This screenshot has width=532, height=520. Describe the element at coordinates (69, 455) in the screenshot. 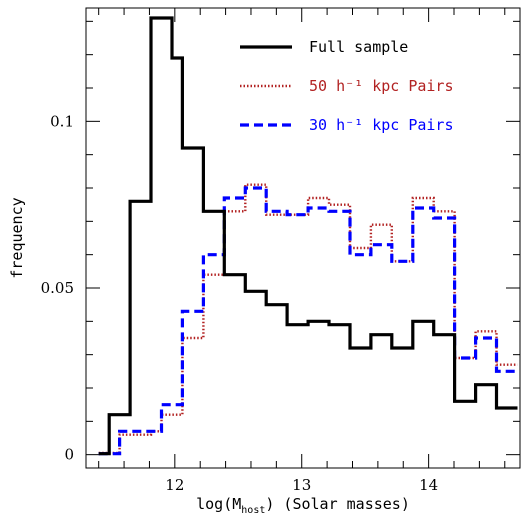

I see `y-tick-label: 0` at that location.